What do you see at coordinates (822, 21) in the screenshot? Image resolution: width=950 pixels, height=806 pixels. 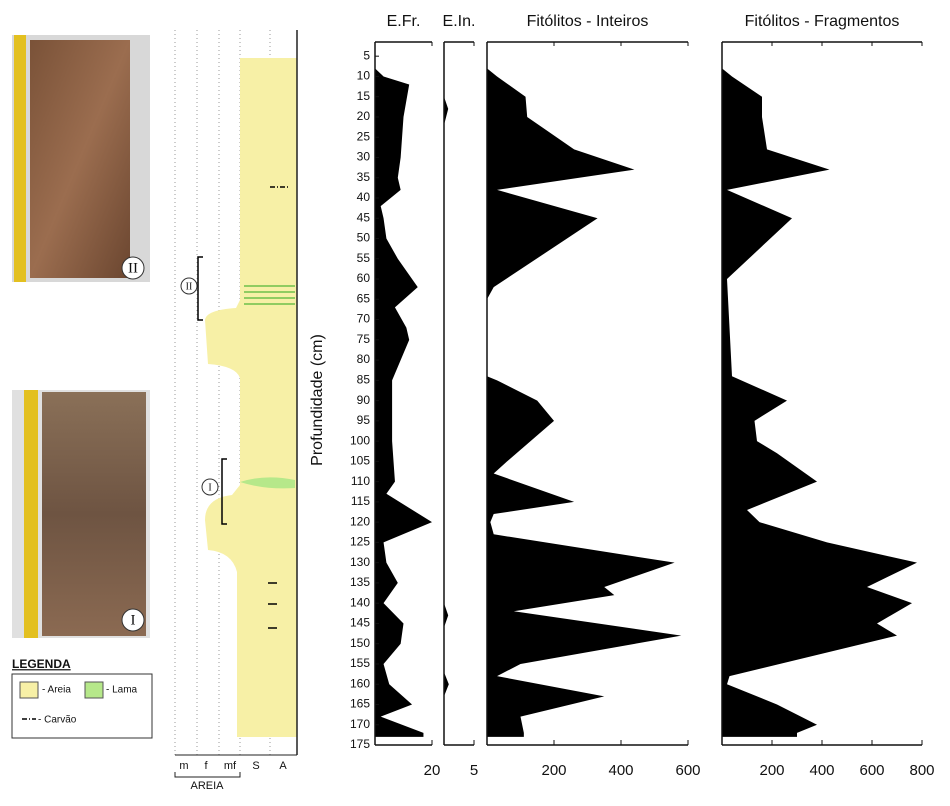 I see `panel-title: Fitólitos - Fragmentos` at bounding box center [822, 21].